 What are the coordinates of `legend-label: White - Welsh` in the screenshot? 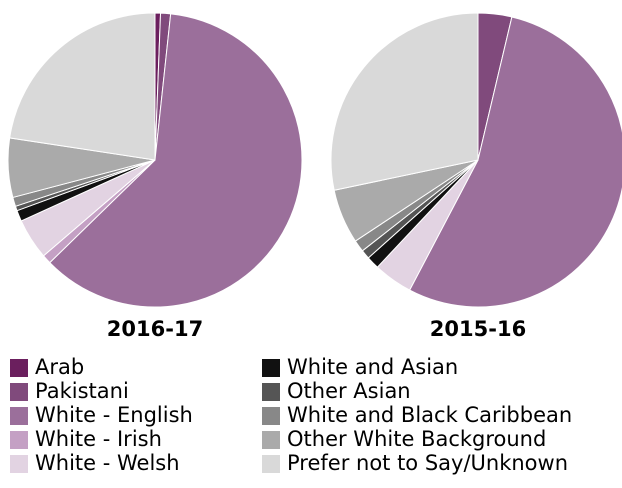 It's located at (107, 463).